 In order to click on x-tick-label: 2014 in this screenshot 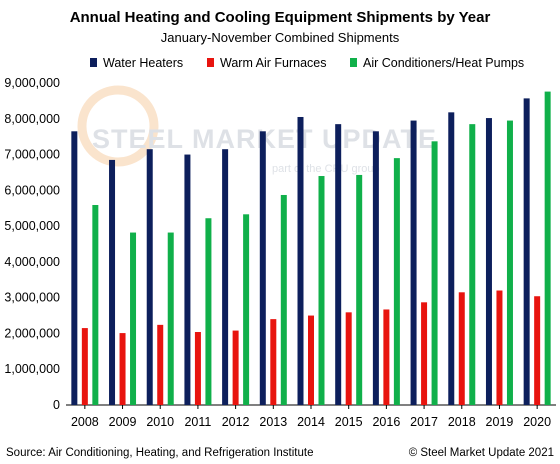, I will do `click(311, 422)`.